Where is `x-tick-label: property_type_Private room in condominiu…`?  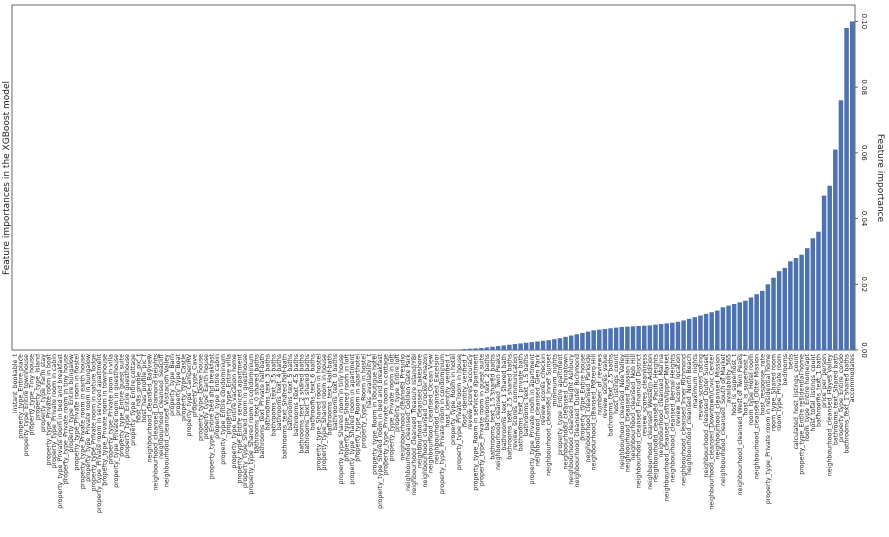 x-tick-label: property_type_Private room in condominiu… is located at coordinates (442, 424).